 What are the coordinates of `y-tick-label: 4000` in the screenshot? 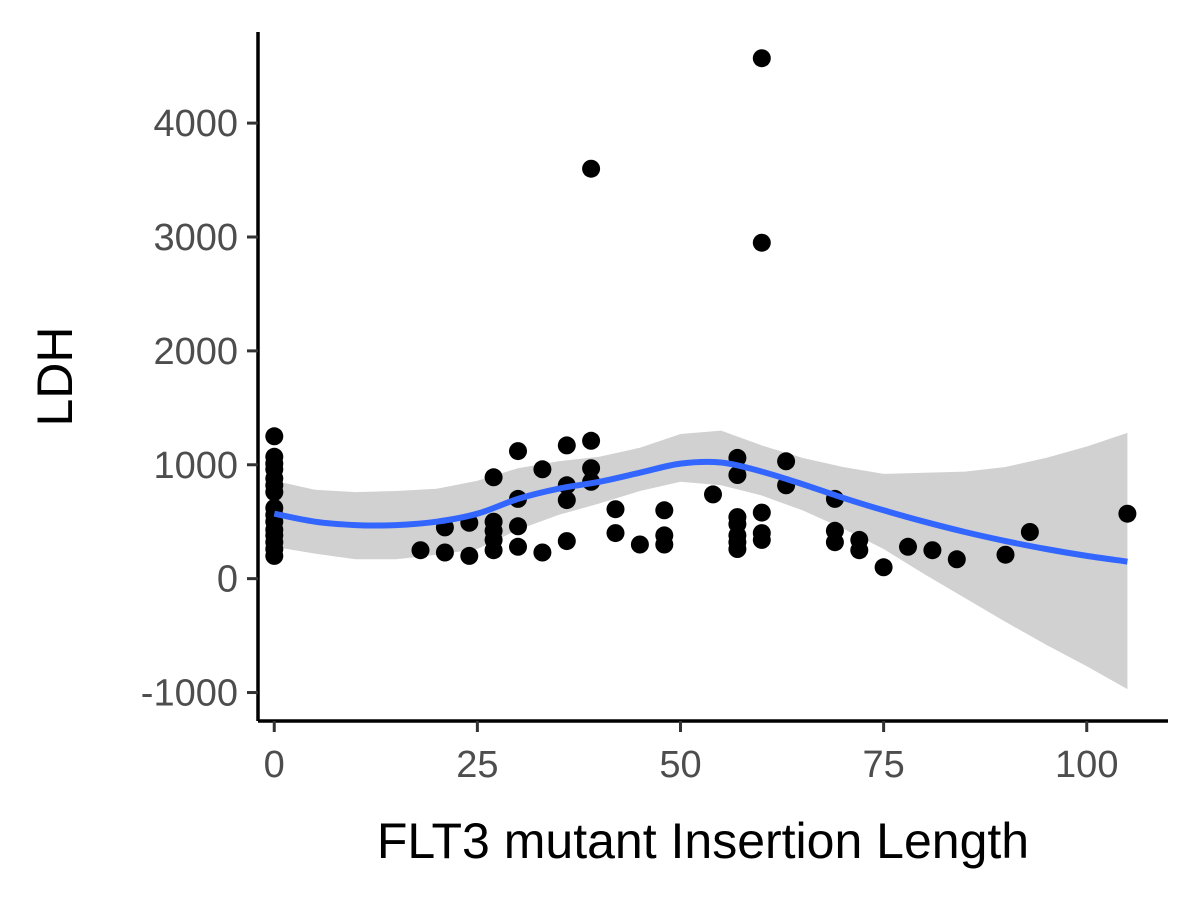 It's located at (195, 124).